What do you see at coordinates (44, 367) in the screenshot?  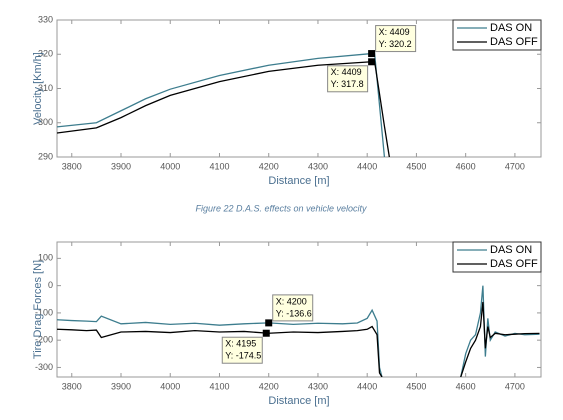 I see `y-tick-label: -300` at bounding box center [44, 367].